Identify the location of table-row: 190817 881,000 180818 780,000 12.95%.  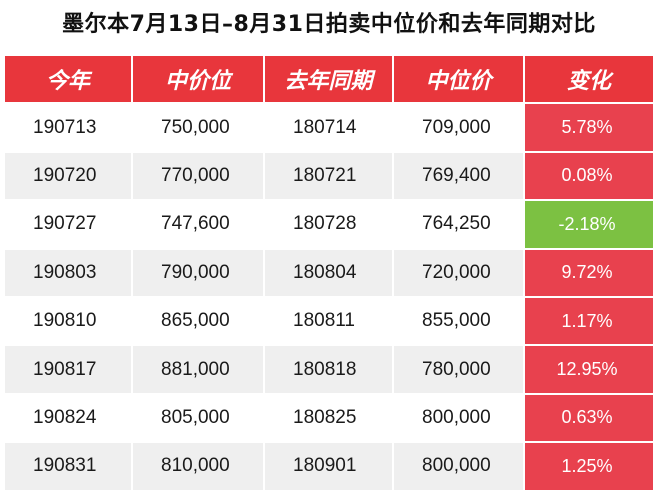
(329, 369).